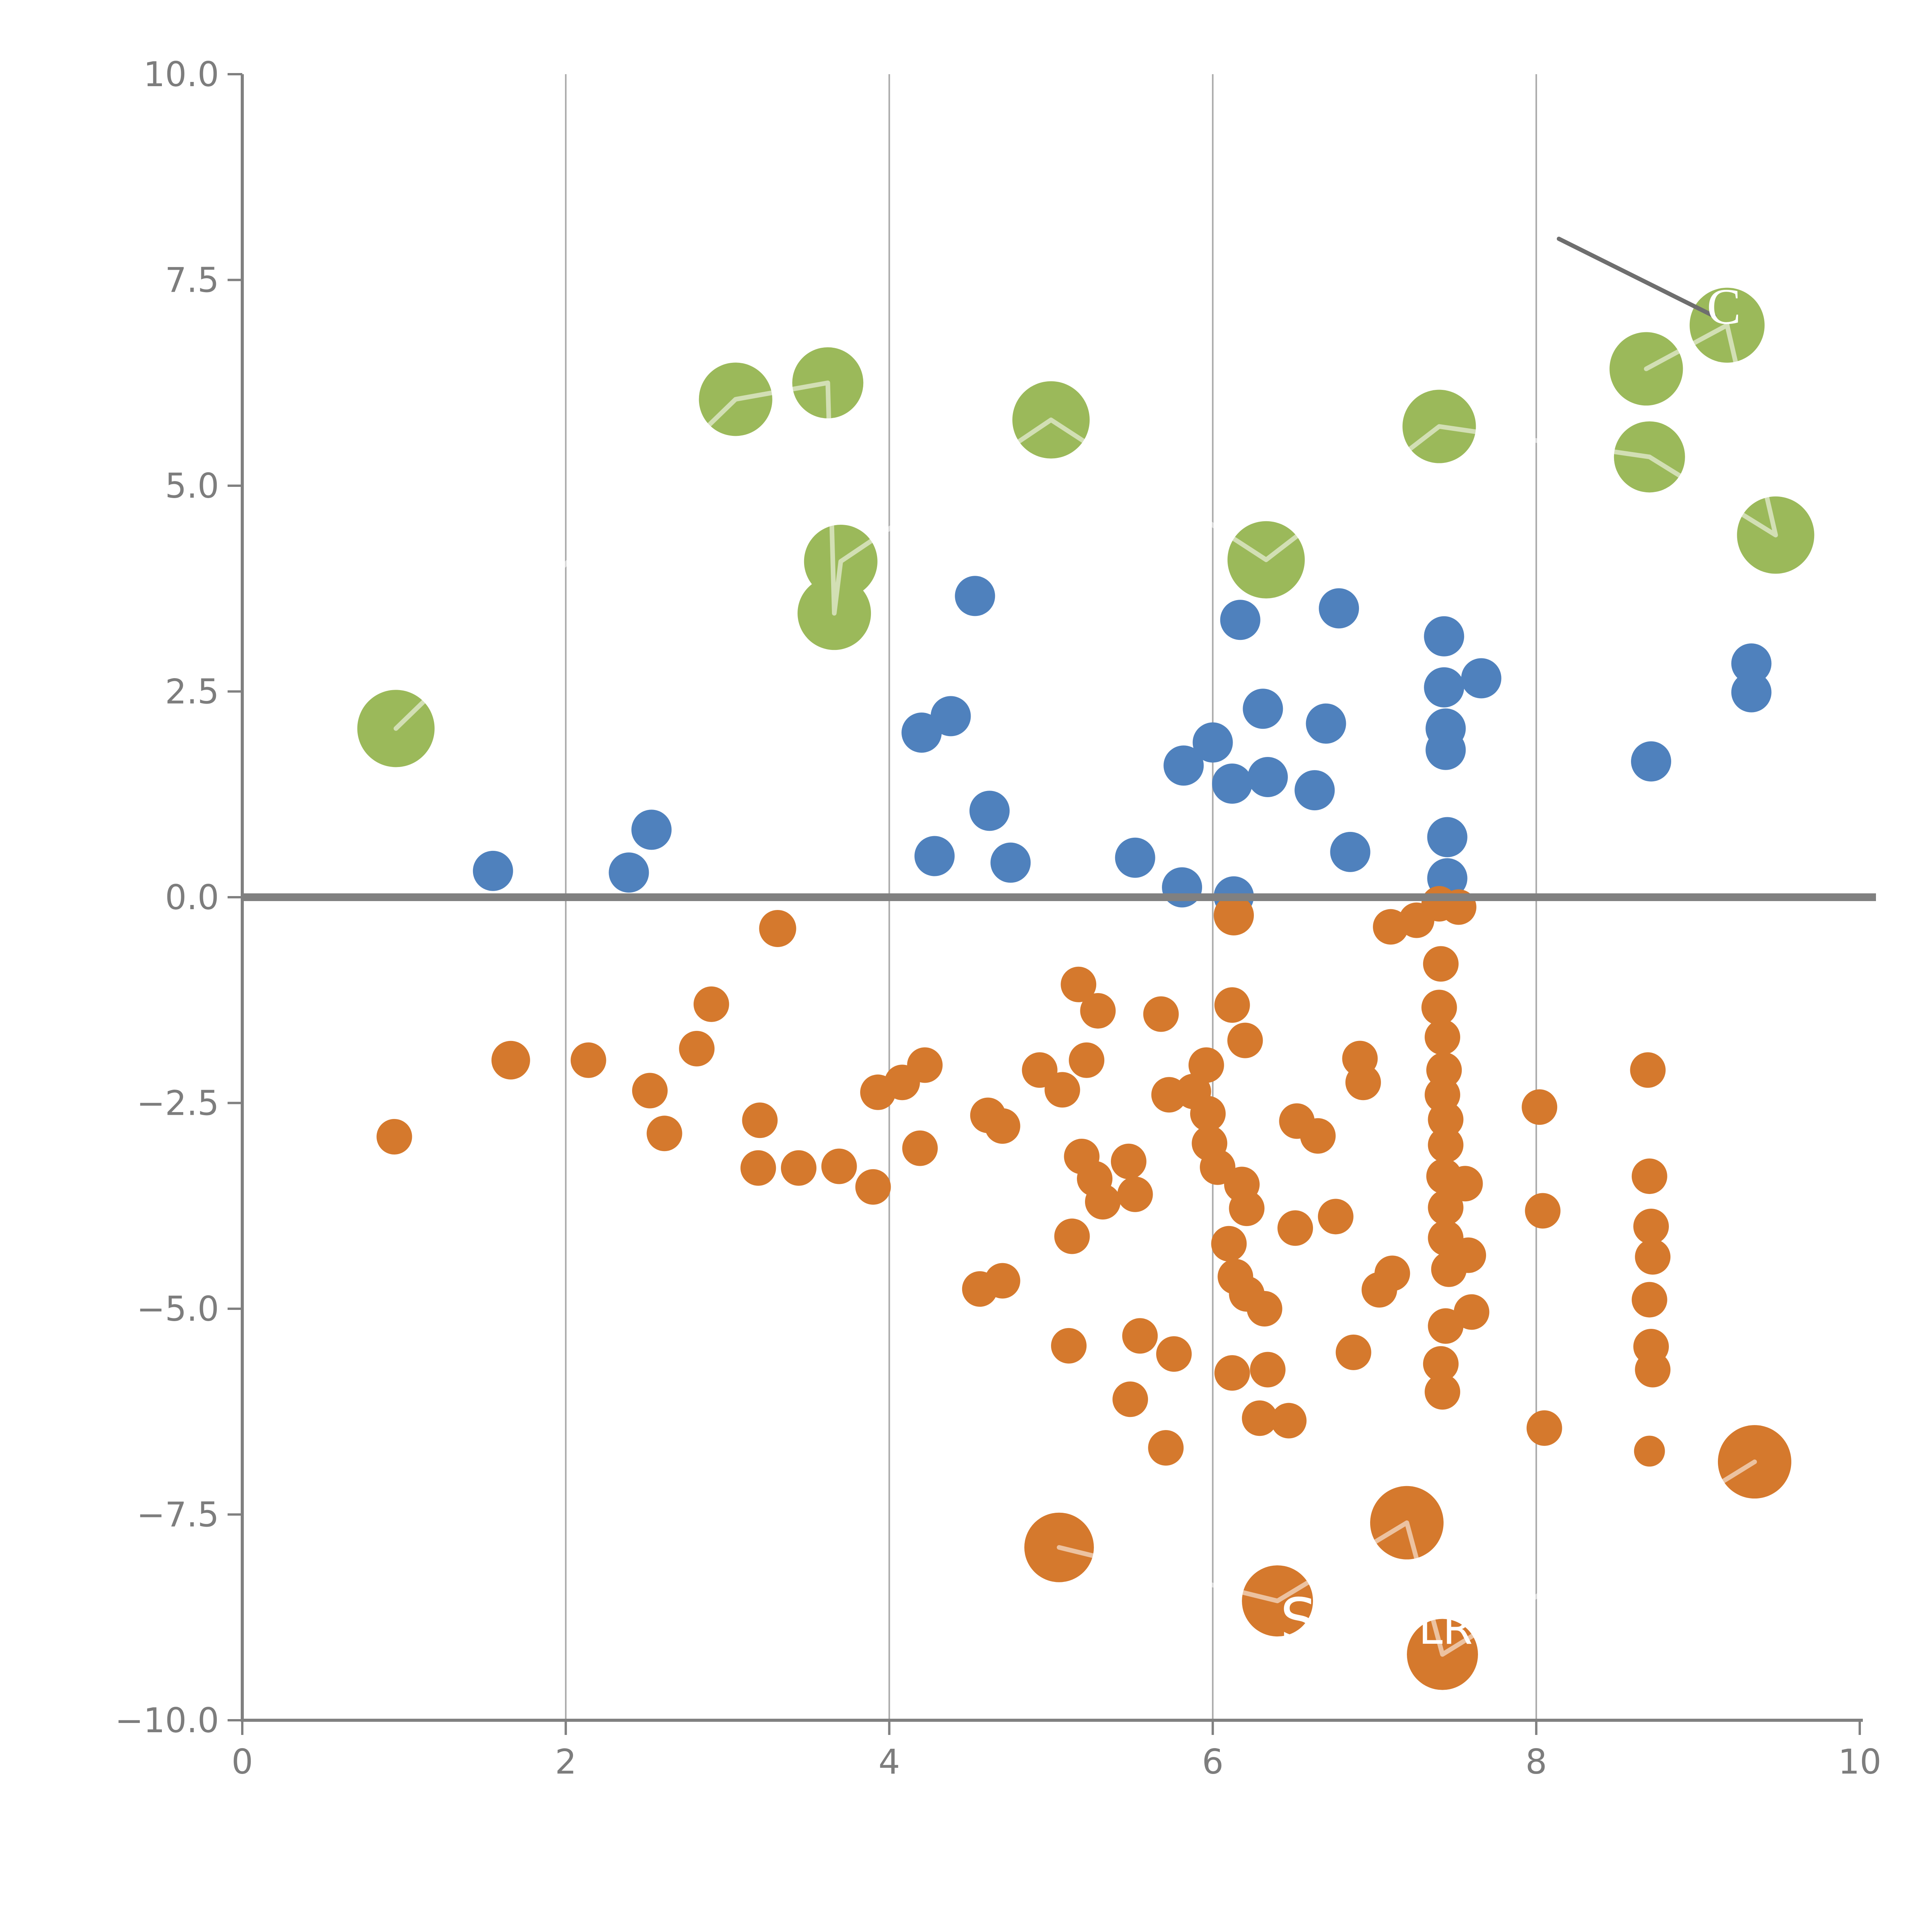  I want to click on x-tick-label: 2, so click(566, 1762).